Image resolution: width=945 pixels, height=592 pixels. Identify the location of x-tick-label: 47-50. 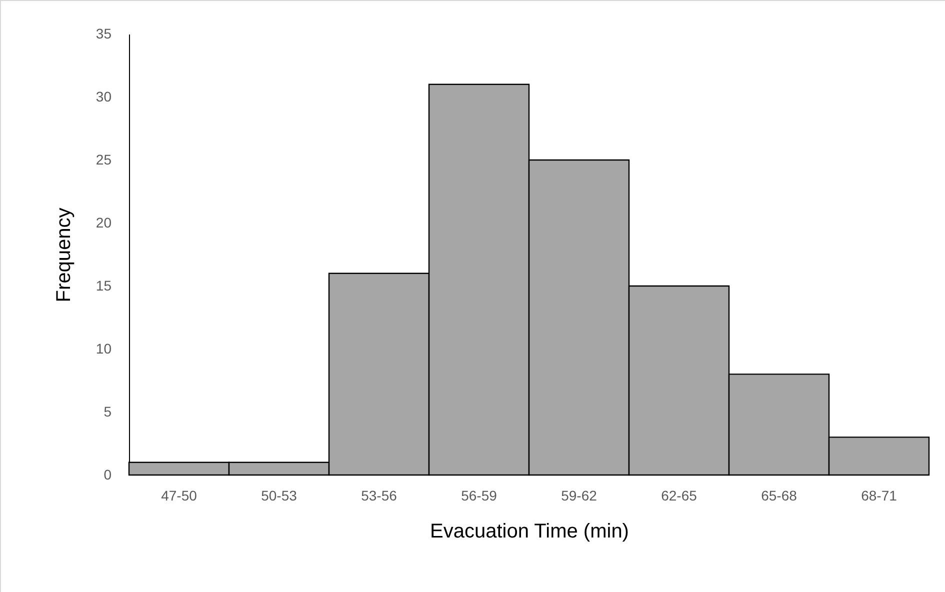
(179, 496).